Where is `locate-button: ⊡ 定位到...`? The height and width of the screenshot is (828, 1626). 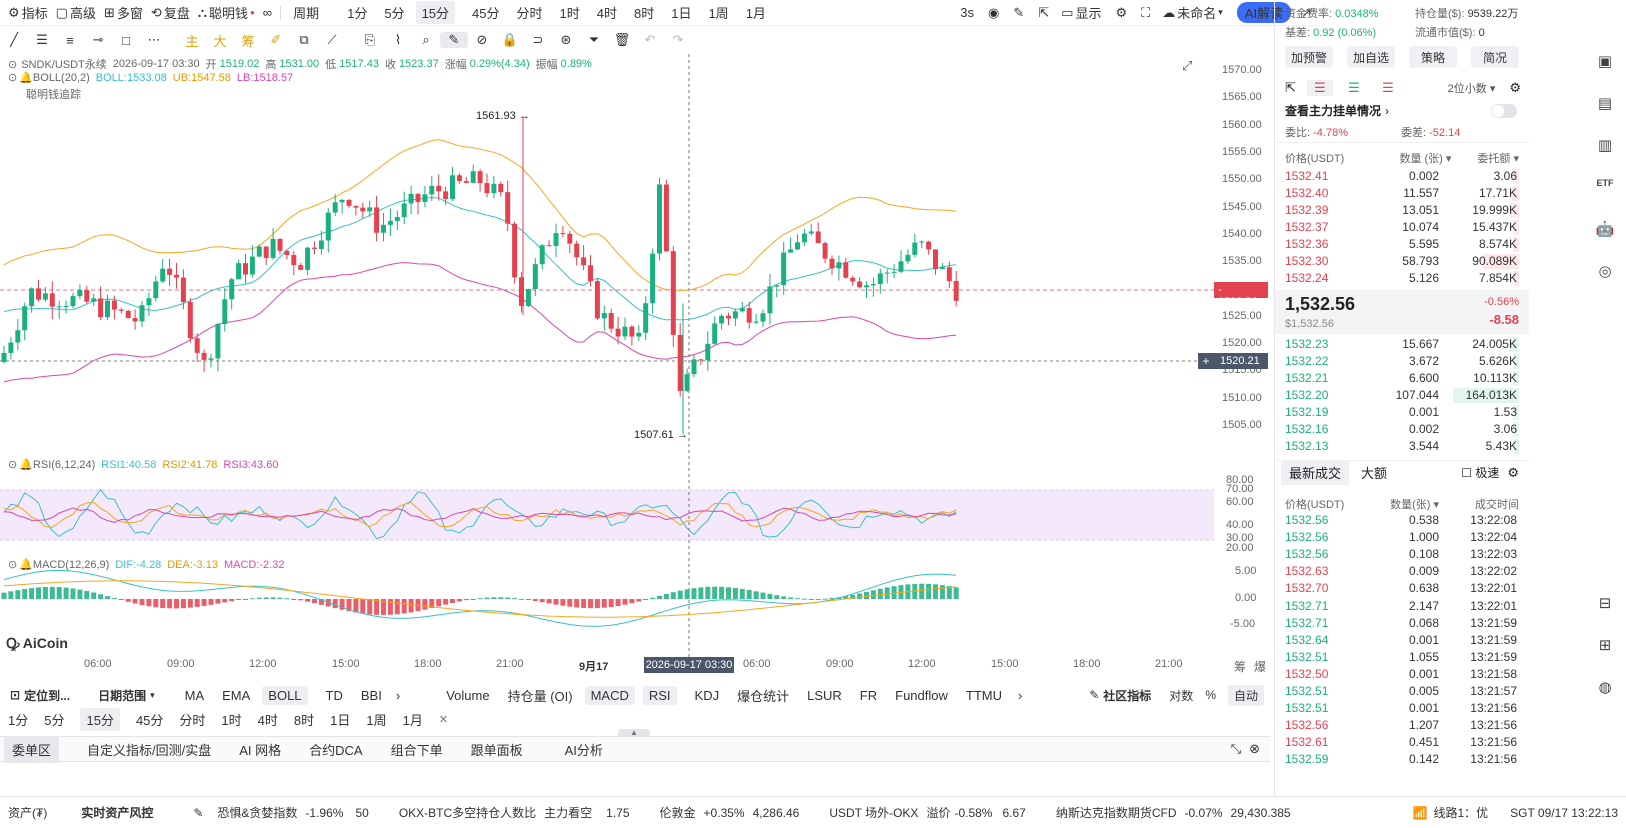
locate-button: ⊡ 定位到... is located at coordinates (40, 695).